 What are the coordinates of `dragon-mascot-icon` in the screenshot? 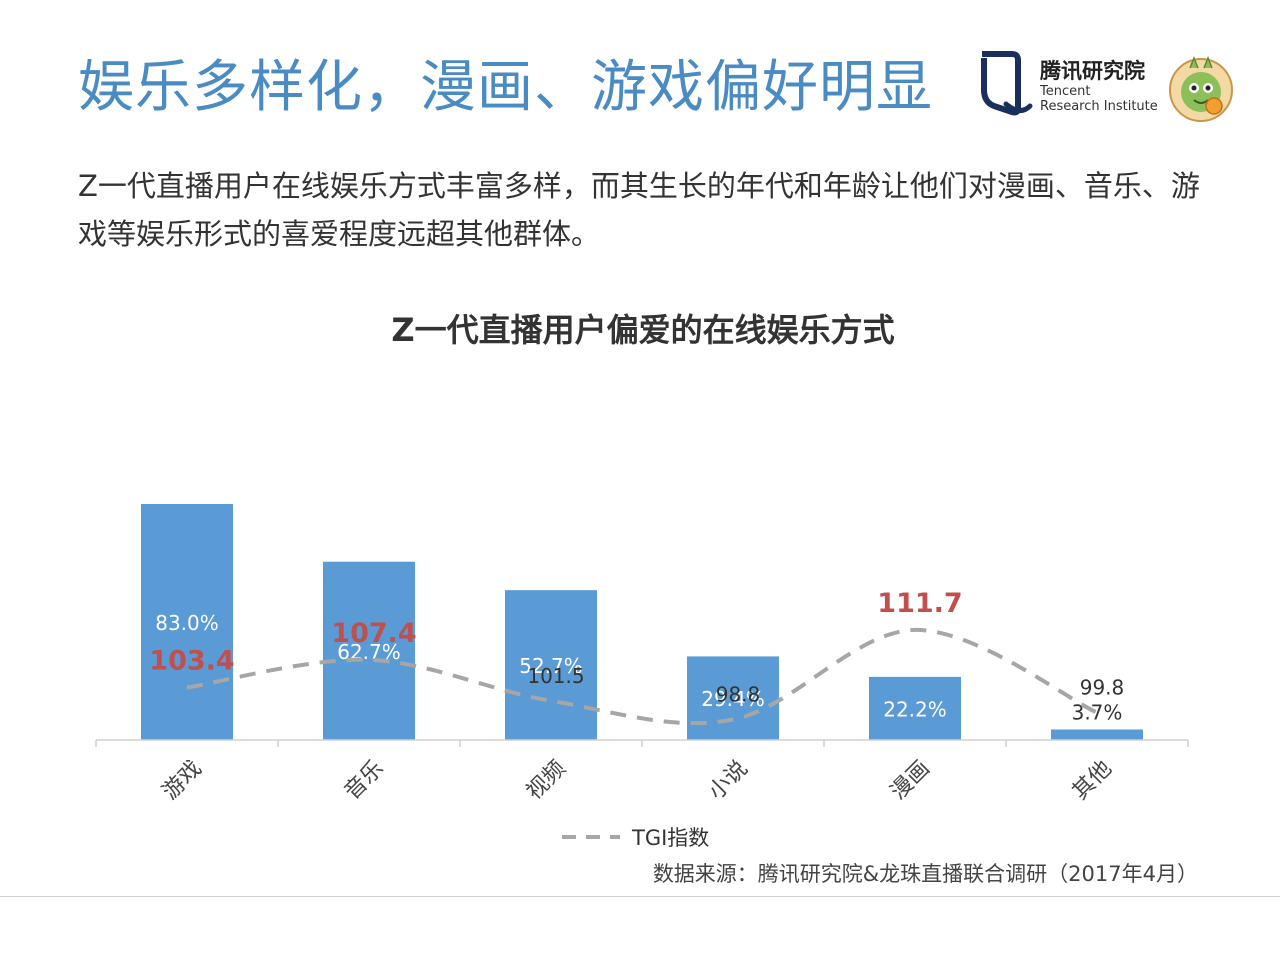 It's located at (1201, 88).